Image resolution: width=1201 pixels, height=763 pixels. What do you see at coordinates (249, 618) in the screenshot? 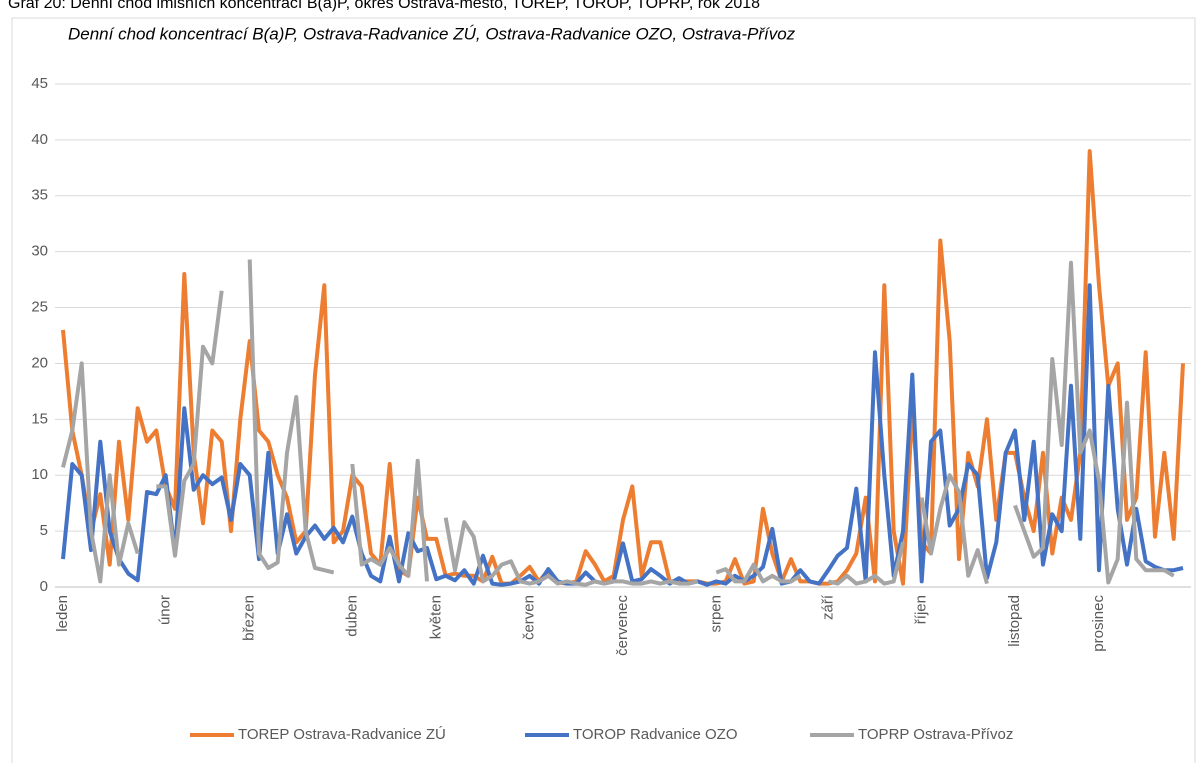
I see `x-tick-label: březen` at bounding box center [249, 618].